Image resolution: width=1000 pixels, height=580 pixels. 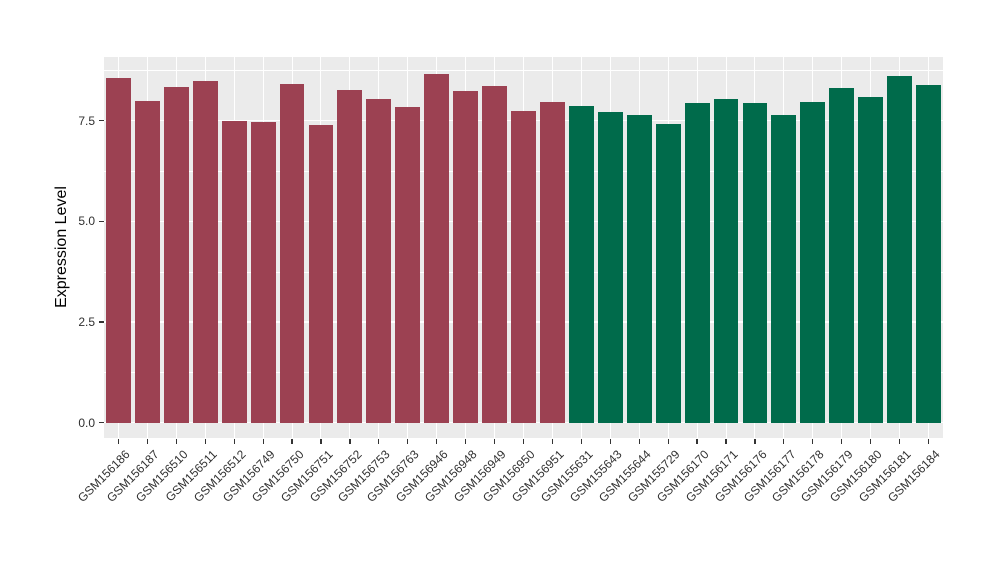 What do you see at coordinates (86, 322) in the screenshot?
I see `y-tick-label: 2.5` at bounding box center [86, 322].